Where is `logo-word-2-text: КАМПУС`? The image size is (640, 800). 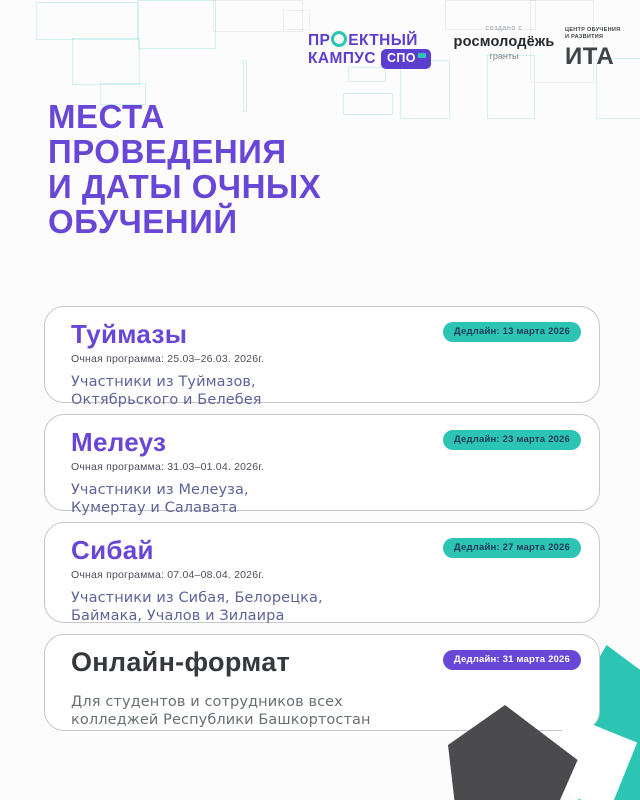
logo-word-2-text: КАМПУС is located at coordinates (342, 58).